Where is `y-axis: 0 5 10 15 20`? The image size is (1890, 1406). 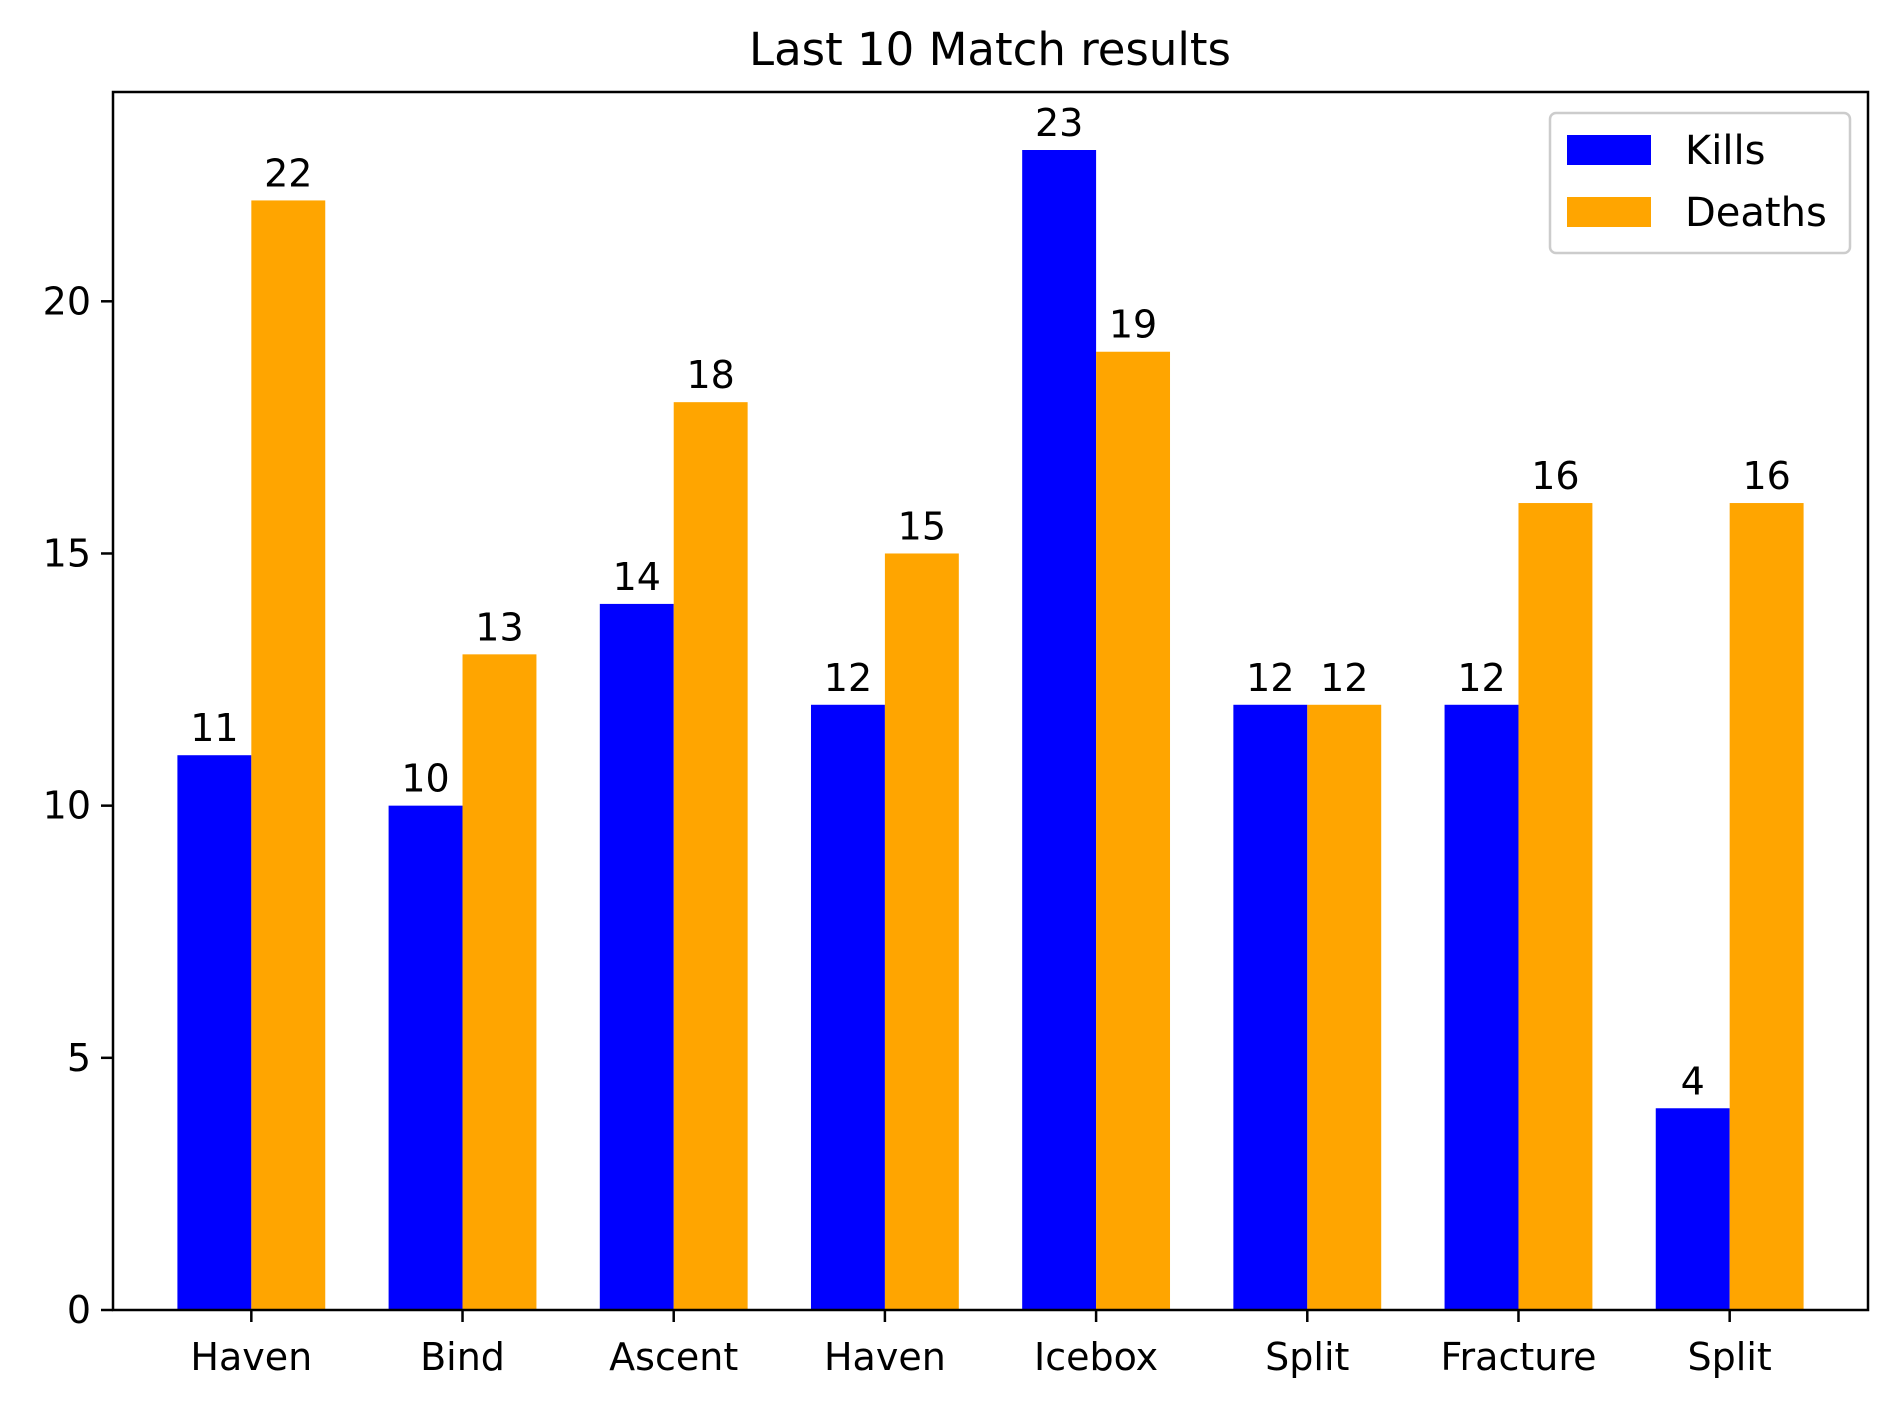 y-axis: 0 5 10 15 20 is located at coordinates (78, 805).